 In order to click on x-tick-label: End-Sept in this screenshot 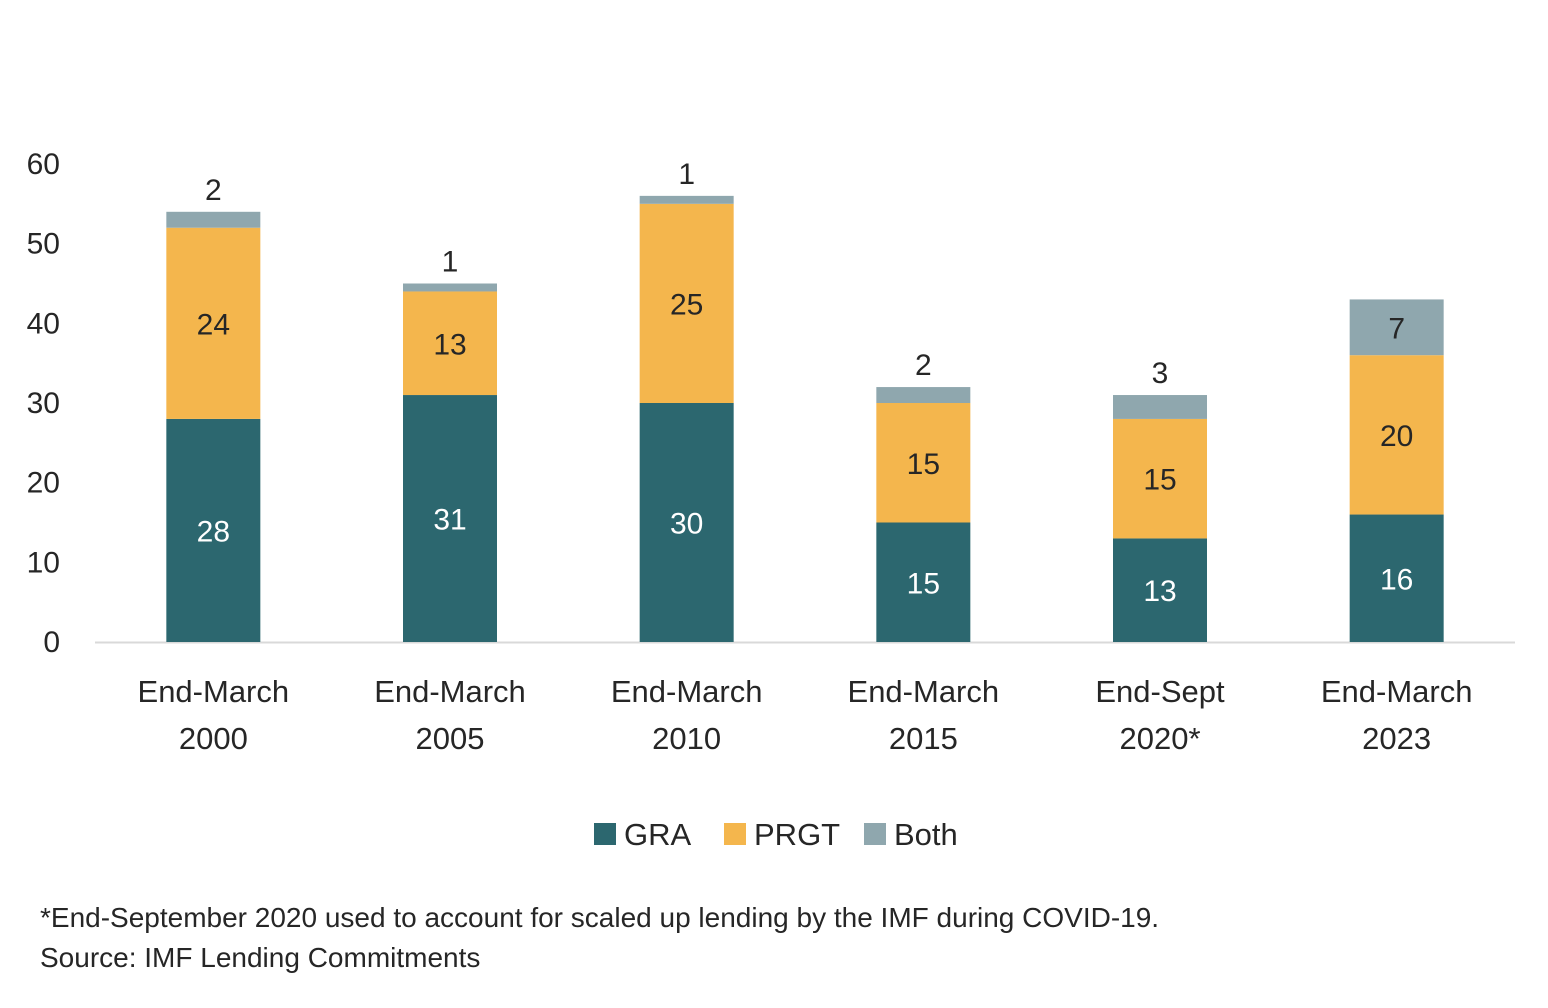, I will do `click(1160, 691)`.